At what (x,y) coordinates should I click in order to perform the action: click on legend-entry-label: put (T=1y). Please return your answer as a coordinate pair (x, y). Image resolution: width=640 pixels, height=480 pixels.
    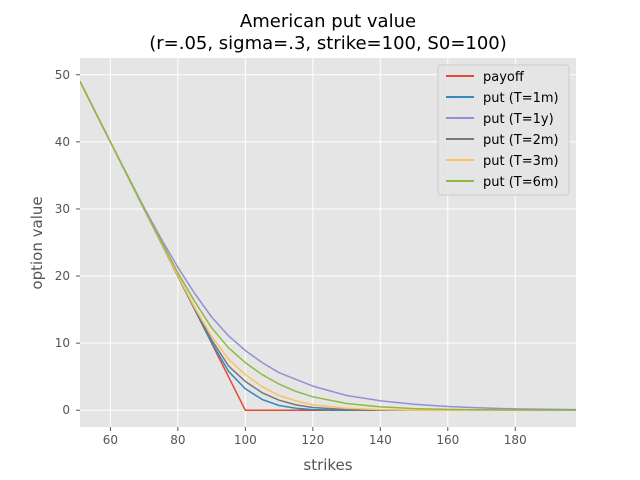
    Looking at the image, I should click on (518, 119).